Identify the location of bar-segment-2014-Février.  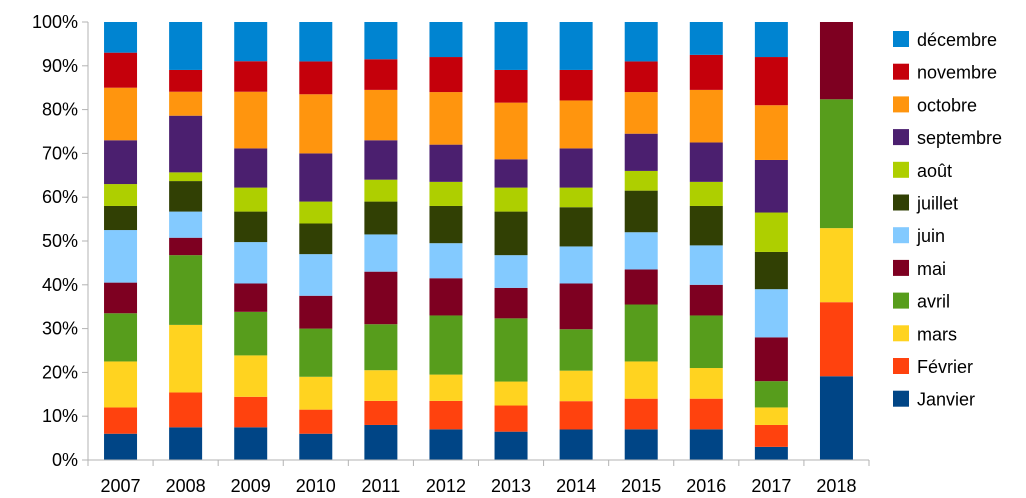
(576, 415).